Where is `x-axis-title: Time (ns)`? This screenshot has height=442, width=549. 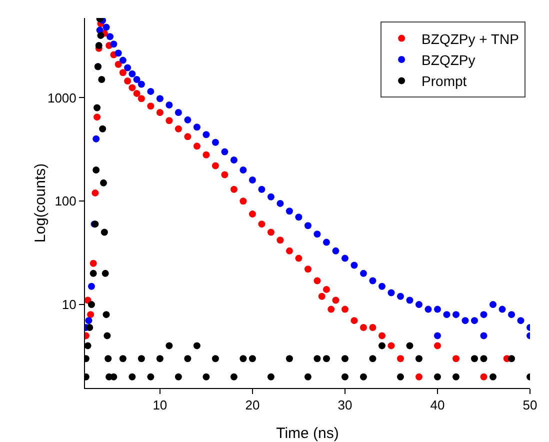
x-axis-title: Time (ns) is located at coordinates (307, 433).